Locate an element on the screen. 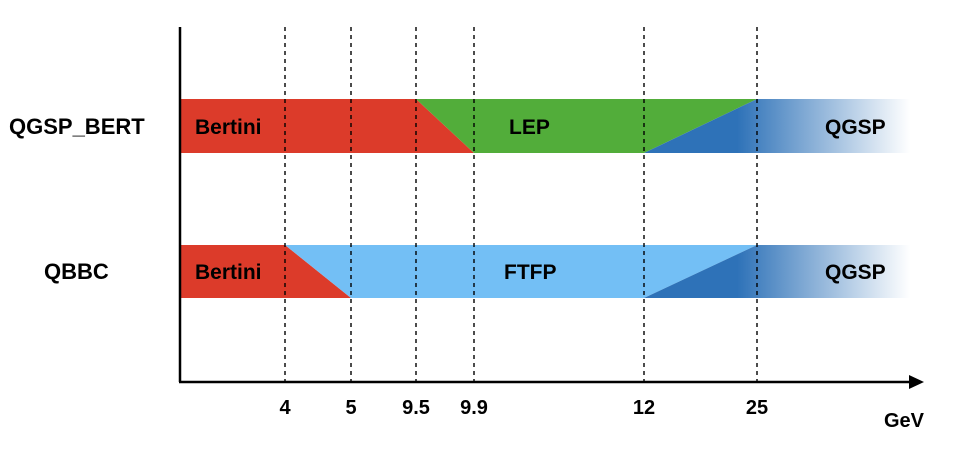 The image size is (969, 452). band-label-lep: LEP is located at coordinates (529, 127).